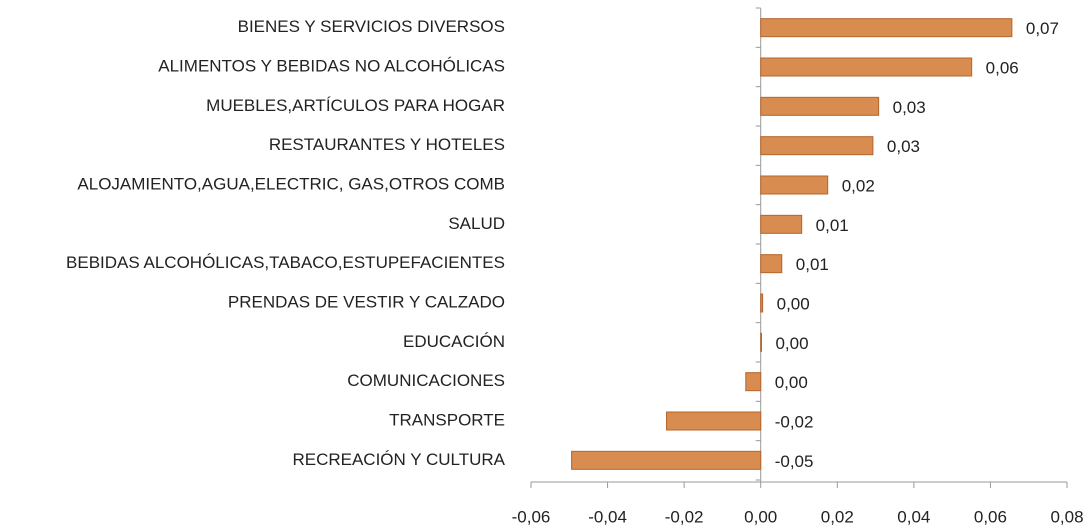  Describe the element at coordinates (398, 459) in the screenshot. I see `y-tick-label: RECREACIÓN Y CULTURA` at that location.